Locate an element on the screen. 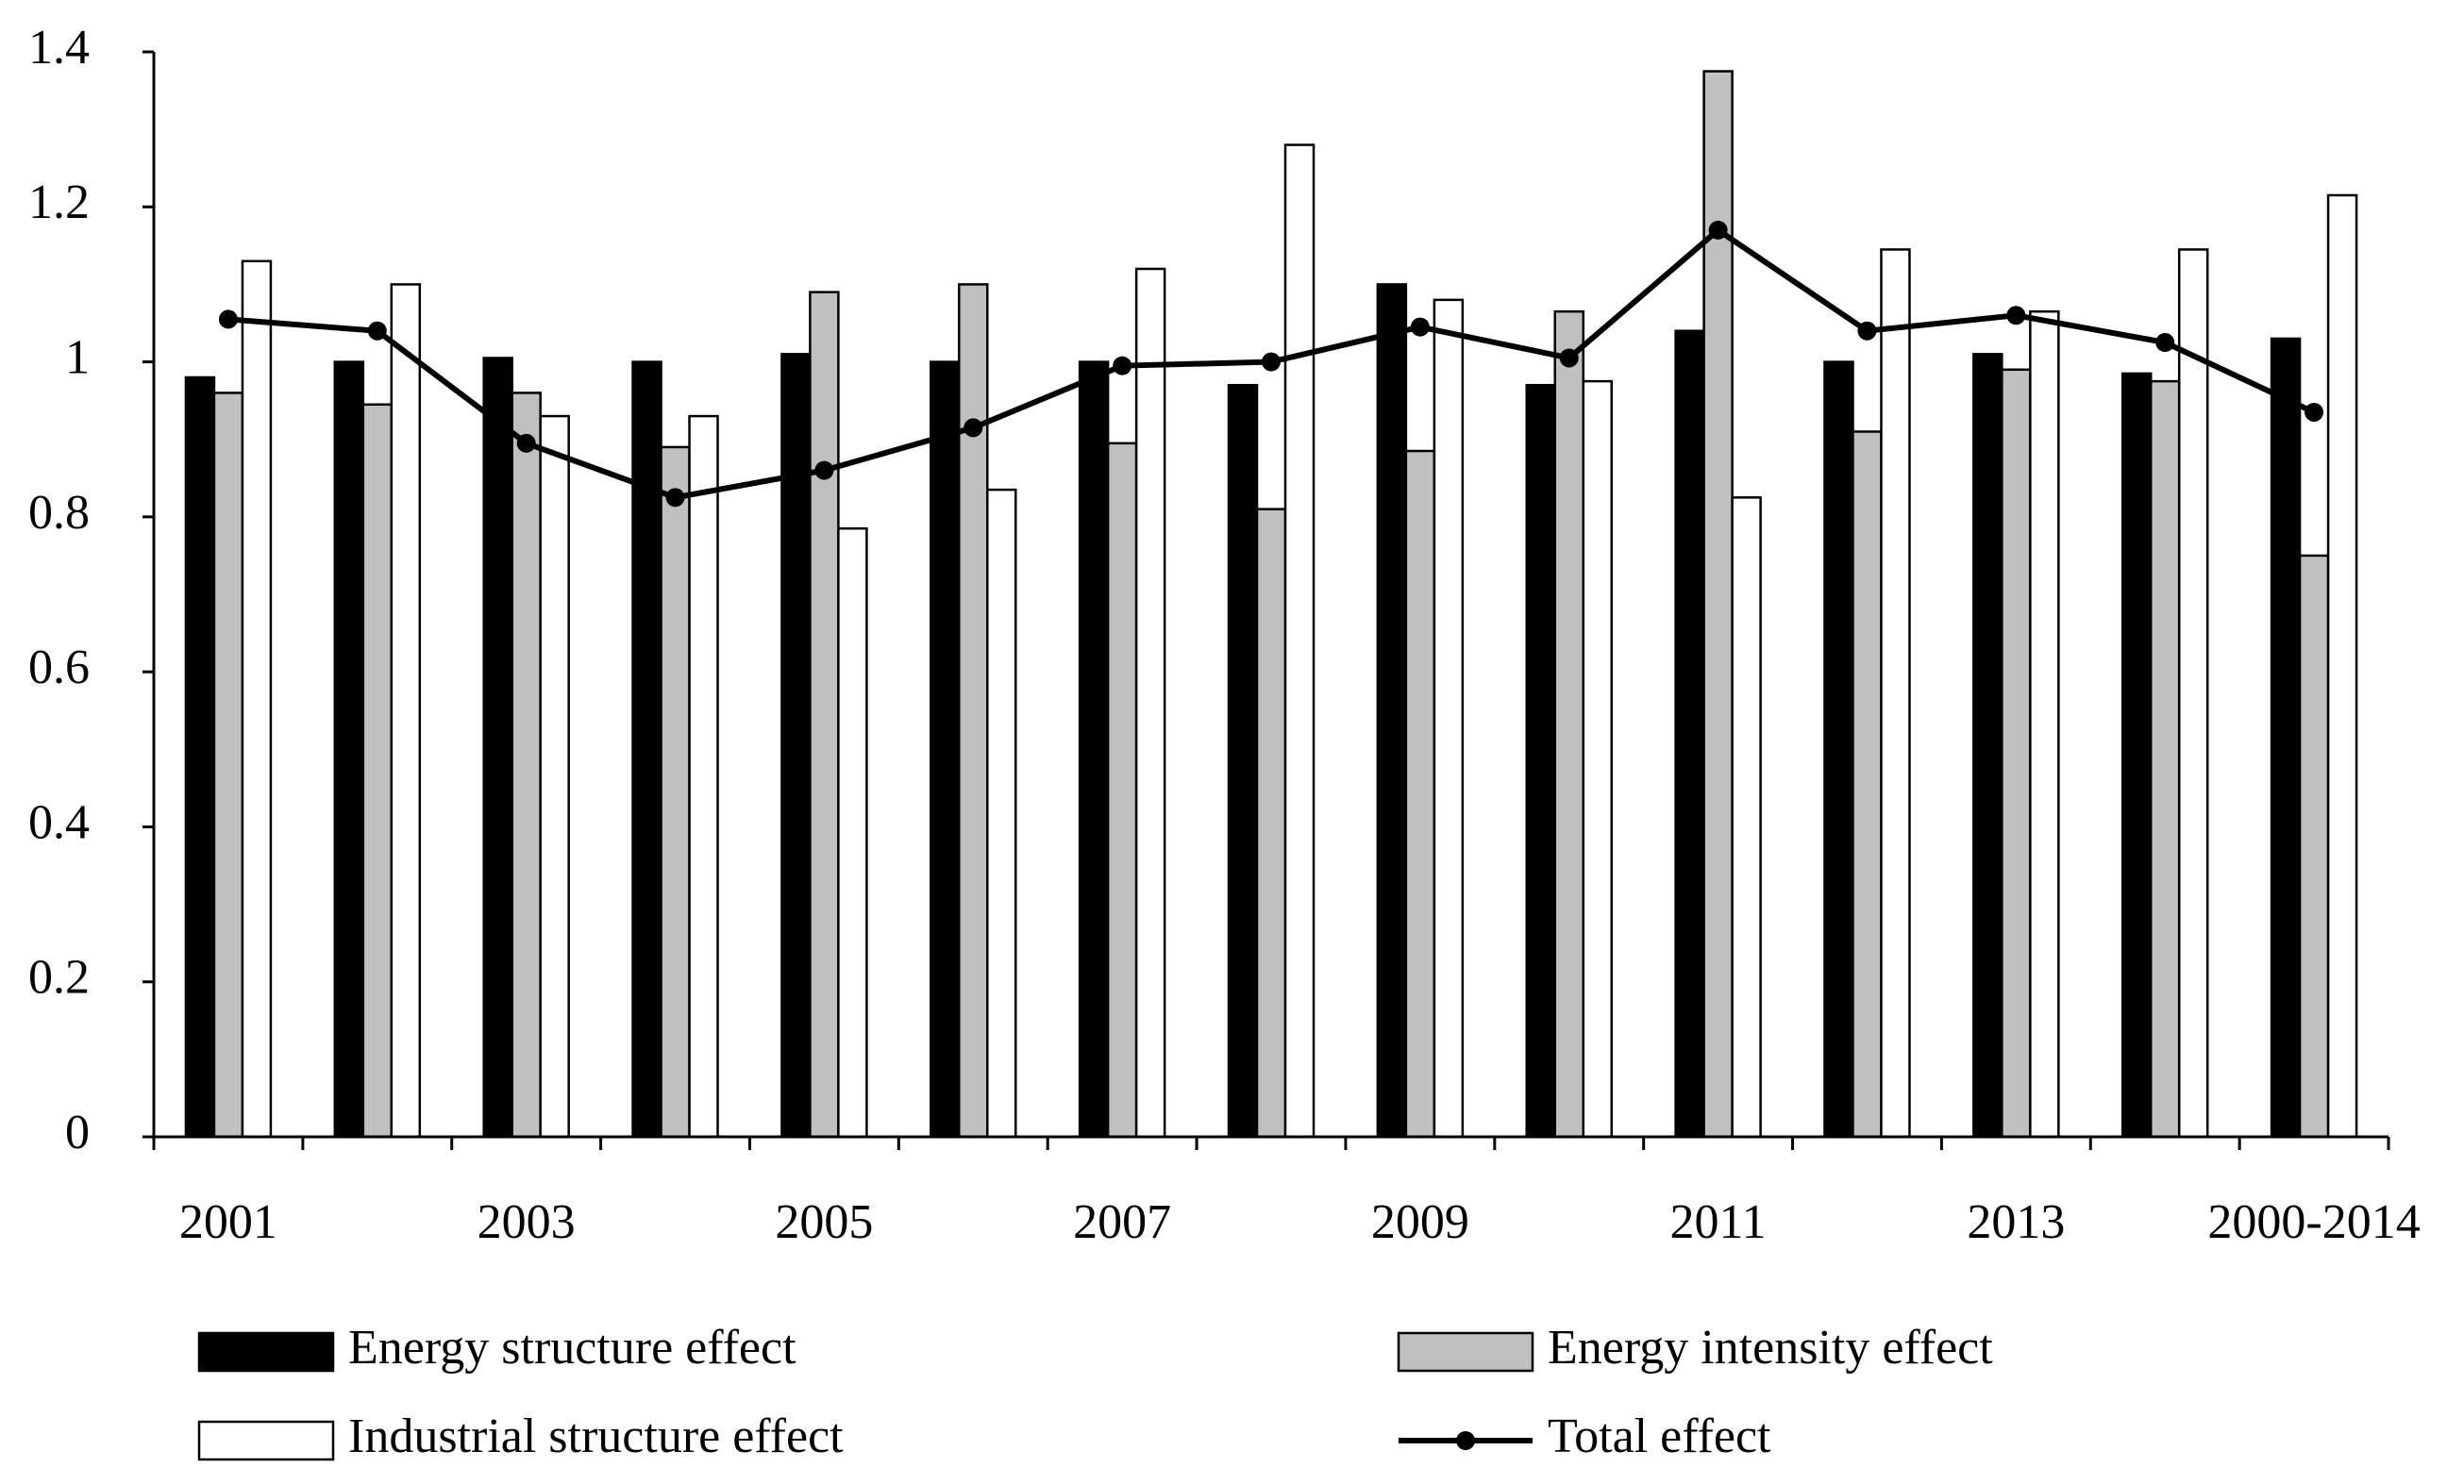  y-tick-label: 1.4 is located at coordinates (59, 48).